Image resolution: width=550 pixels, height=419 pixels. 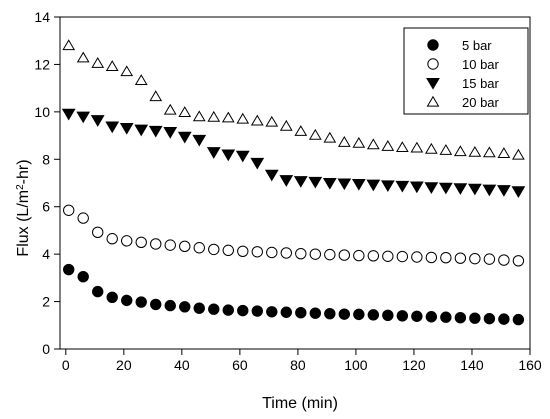 I want to click on series-5-bar, so click(x=294, y=294).